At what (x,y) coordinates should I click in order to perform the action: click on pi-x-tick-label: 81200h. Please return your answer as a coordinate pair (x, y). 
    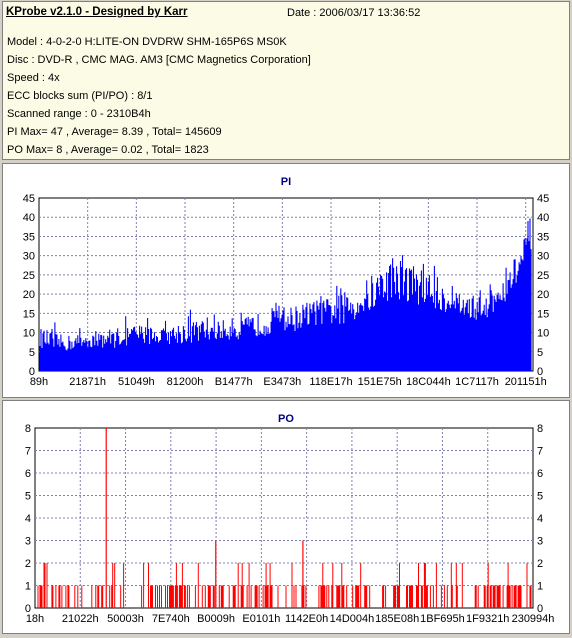
    Looking at the image, I should click on (185, 382).